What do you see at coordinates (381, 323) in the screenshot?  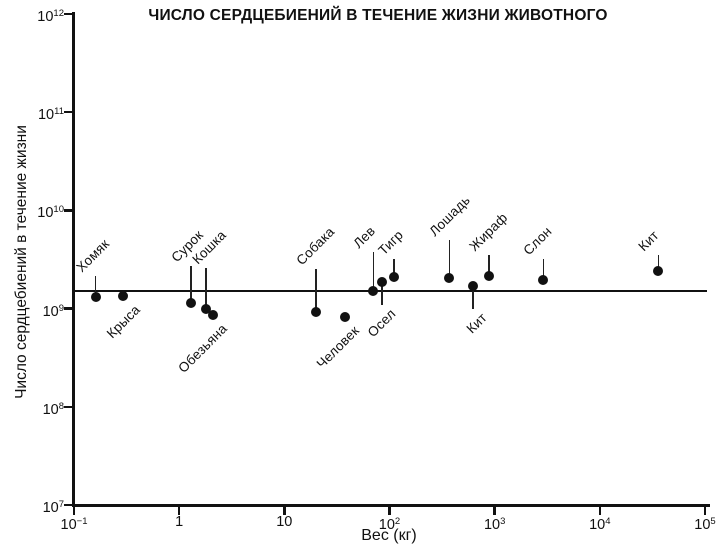 I see `data-point-label: Осел` at bounding box center [381, 323].